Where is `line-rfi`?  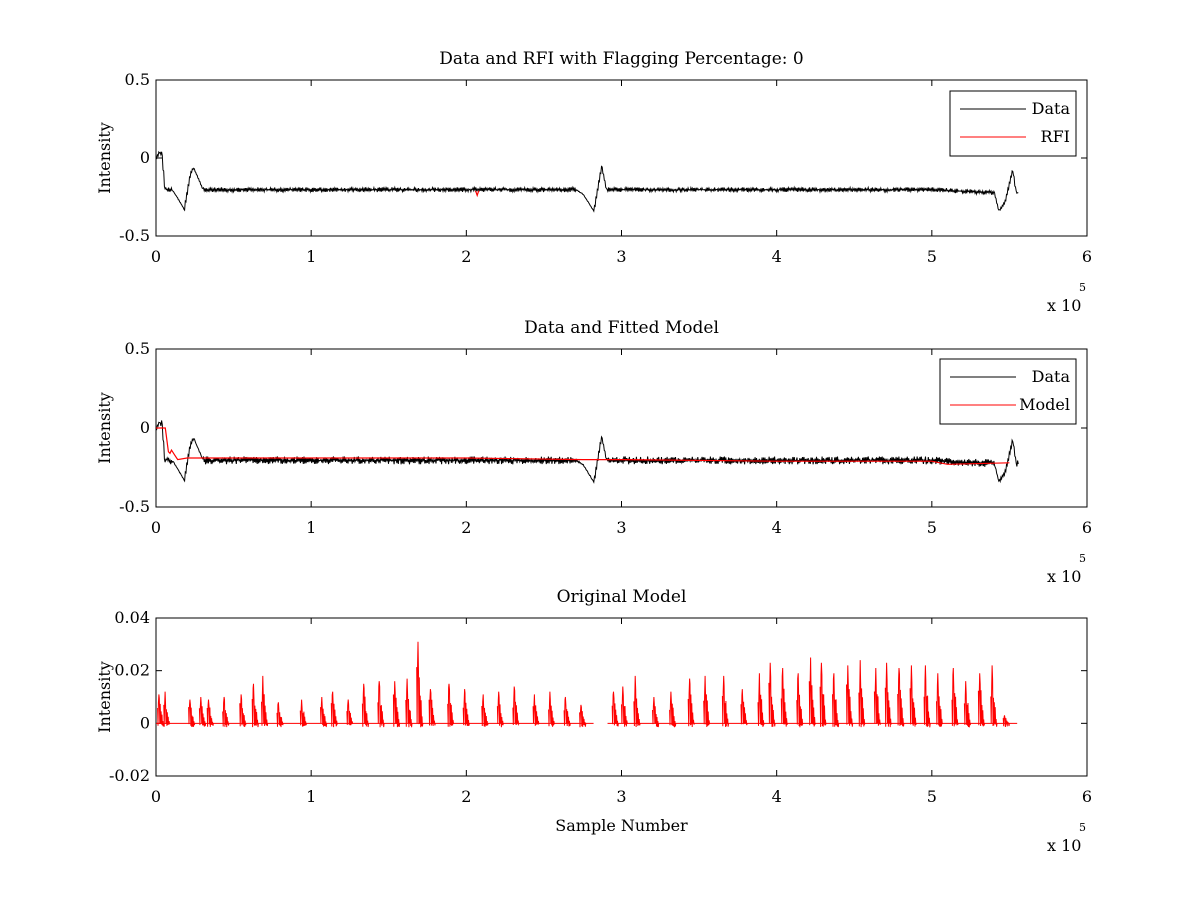 line-rfi is located at coordinates (477, 194).